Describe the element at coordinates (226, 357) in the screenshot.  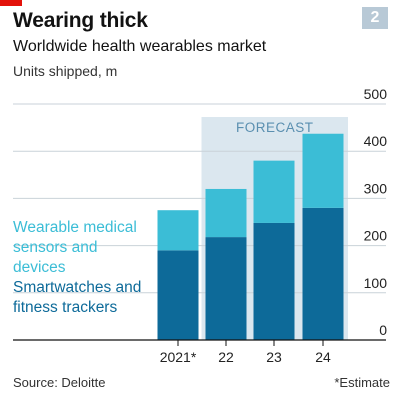
I see `x-tick-label: 22` at that location.